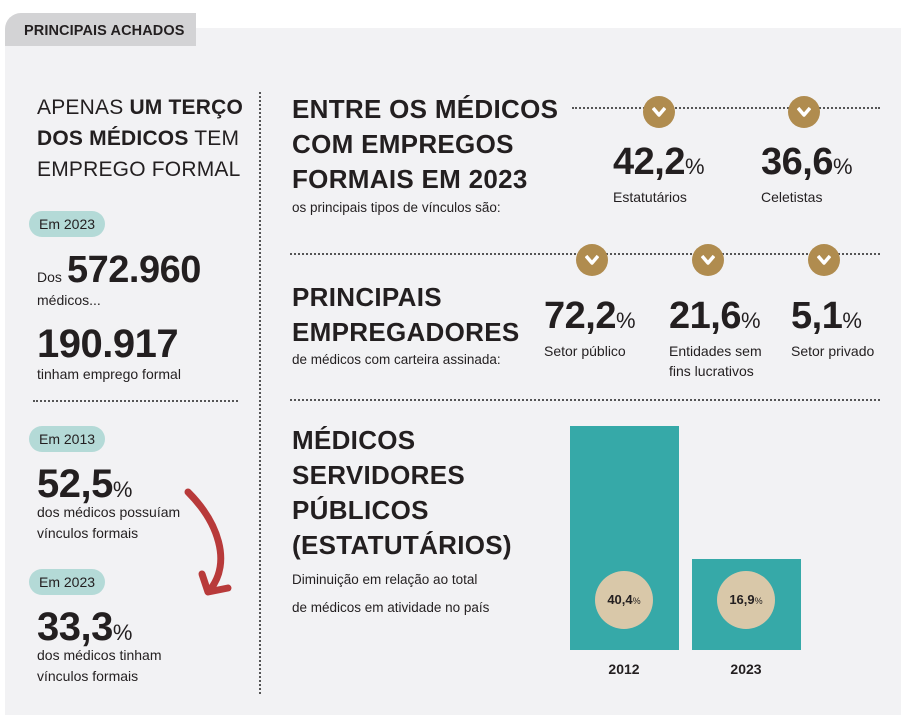  Describe the element at coordinates (807, 173) in the screenshot. I see `stat-celetistas: 36,6% Celetistas` at that location.